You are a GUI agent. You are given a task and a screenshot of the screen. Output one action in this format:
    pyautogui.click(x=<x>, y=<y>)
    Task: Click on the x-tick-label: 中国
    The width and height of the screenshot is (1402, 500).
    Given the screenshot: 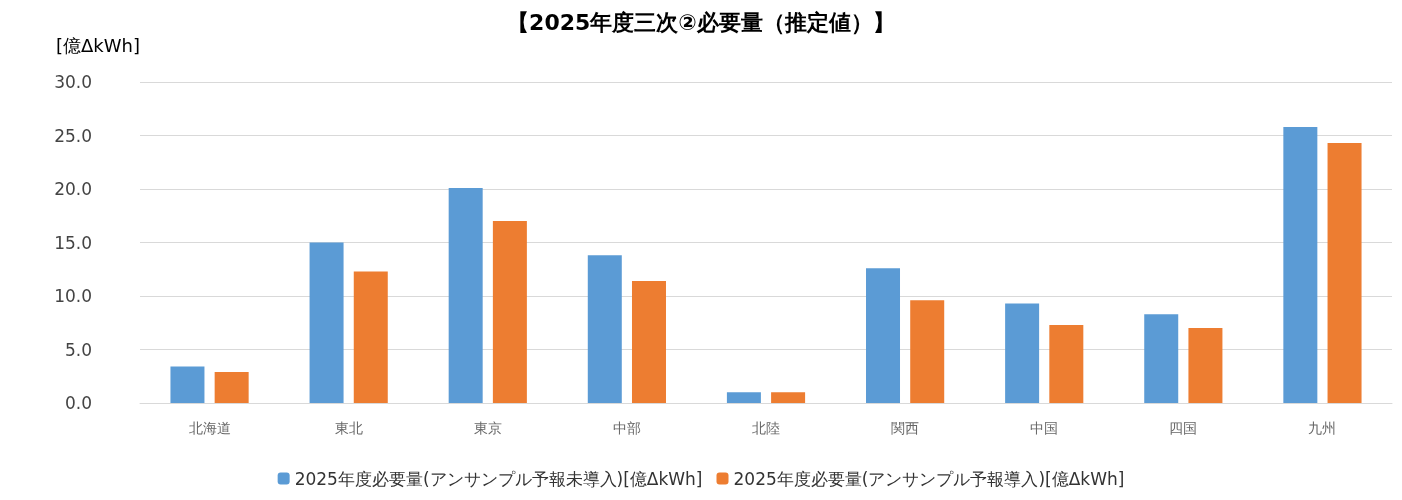 What is the action you would take?
    pyautogui.click(x=1044, y=428)
    